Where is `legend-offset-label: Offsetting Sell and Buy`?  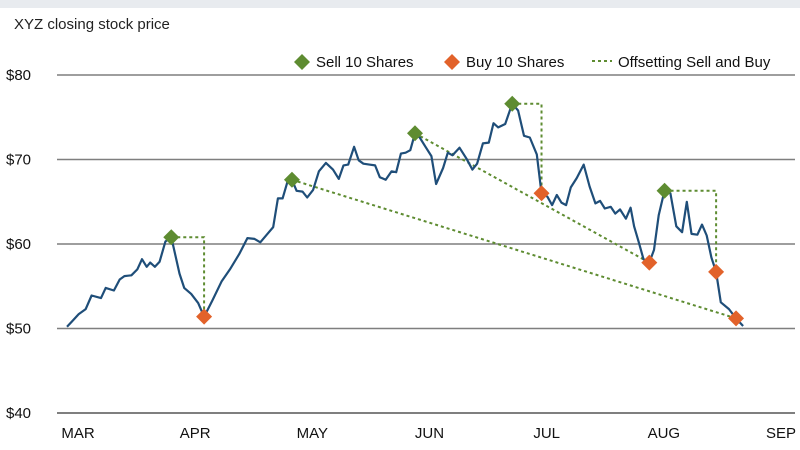
legend-offset-label: Offsetting Sell and Buy is located at coordinates (694, 62).